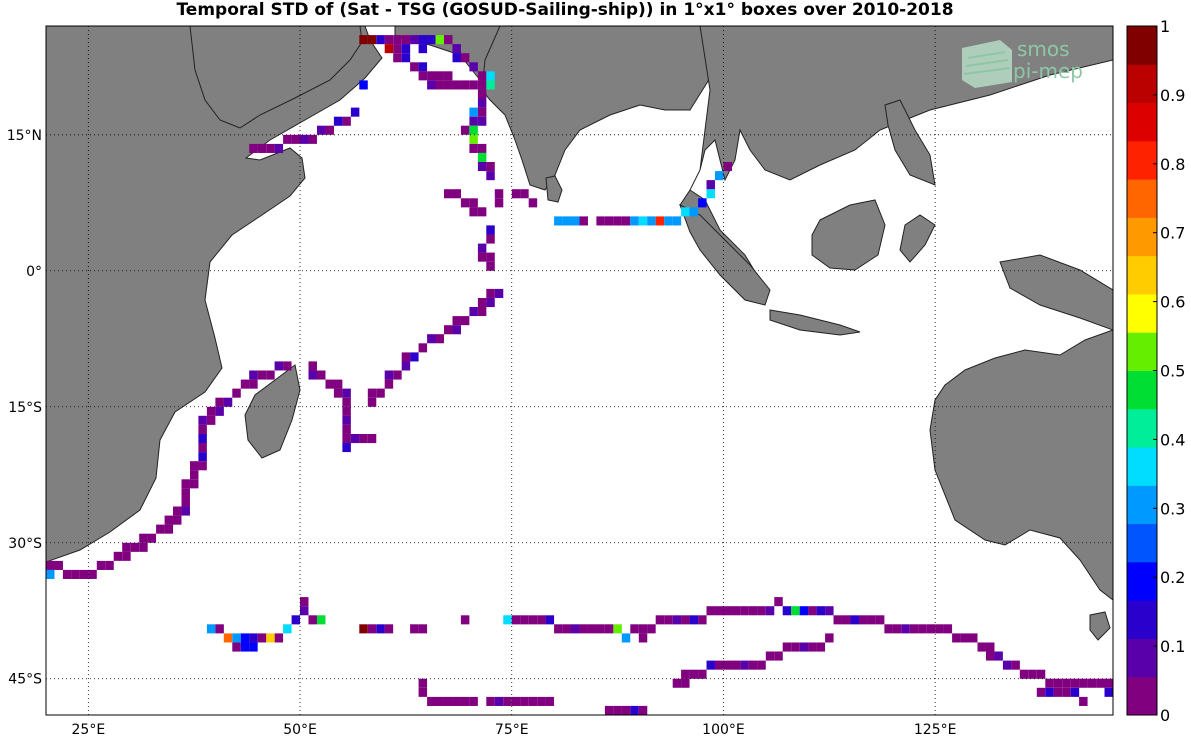 This screenshot has height=738, width=1191. What do you see at coordinates (1048, 71) in the screenshot?
I see `logo-text-line2: pi-mep` at bounding box center [1048, 71].